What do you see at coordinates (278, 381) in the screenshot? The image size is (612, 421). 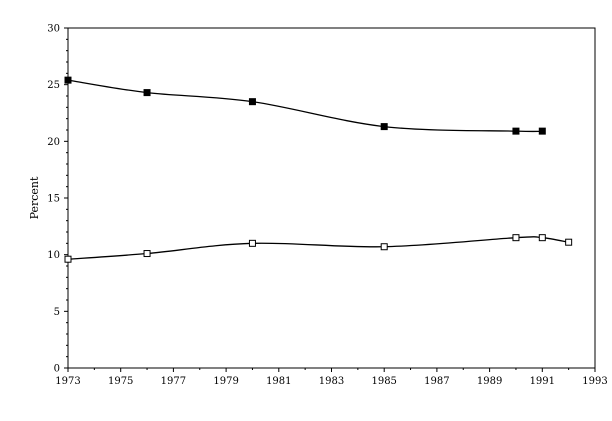 I see `x-tick-label: 1981` at bounding box center [278, 381].